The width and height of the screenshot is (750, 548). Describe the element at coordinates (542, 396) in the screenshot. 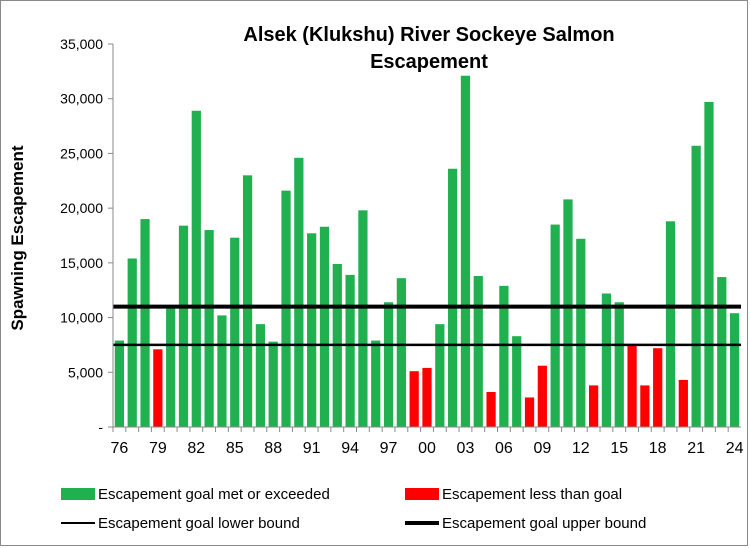

I see `bar-2009` at that location.